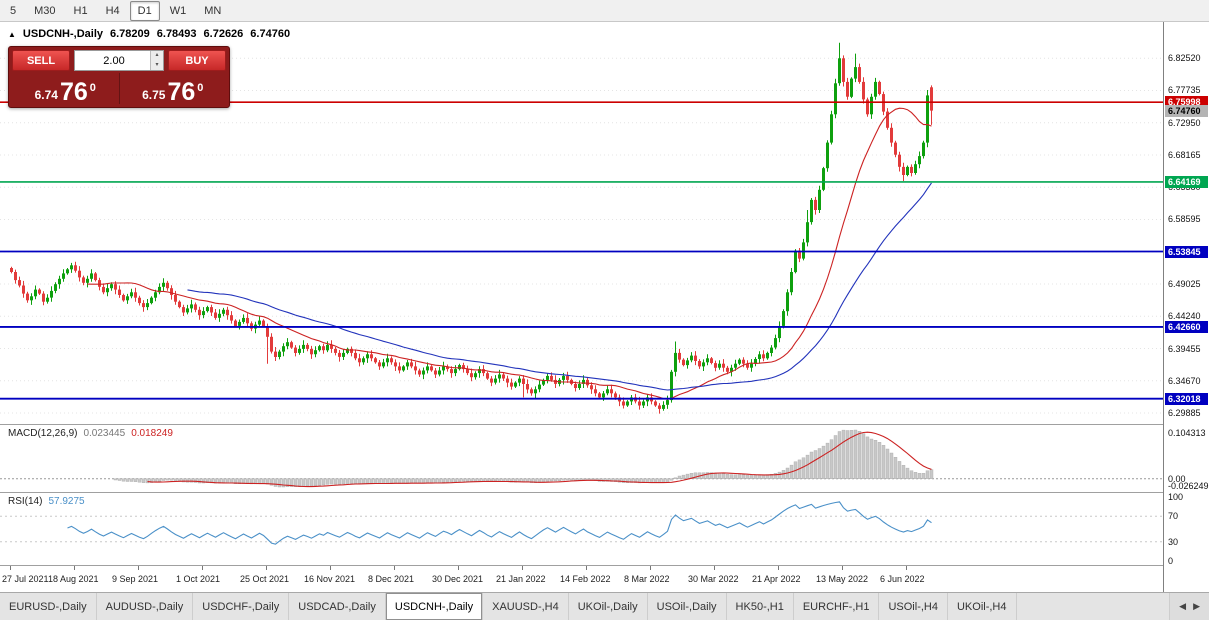 The image size is (1209, 620). Describe the element at coordinates (45, 10) in the screenshot. I see `timeframe-button-m30: M30` at that location.